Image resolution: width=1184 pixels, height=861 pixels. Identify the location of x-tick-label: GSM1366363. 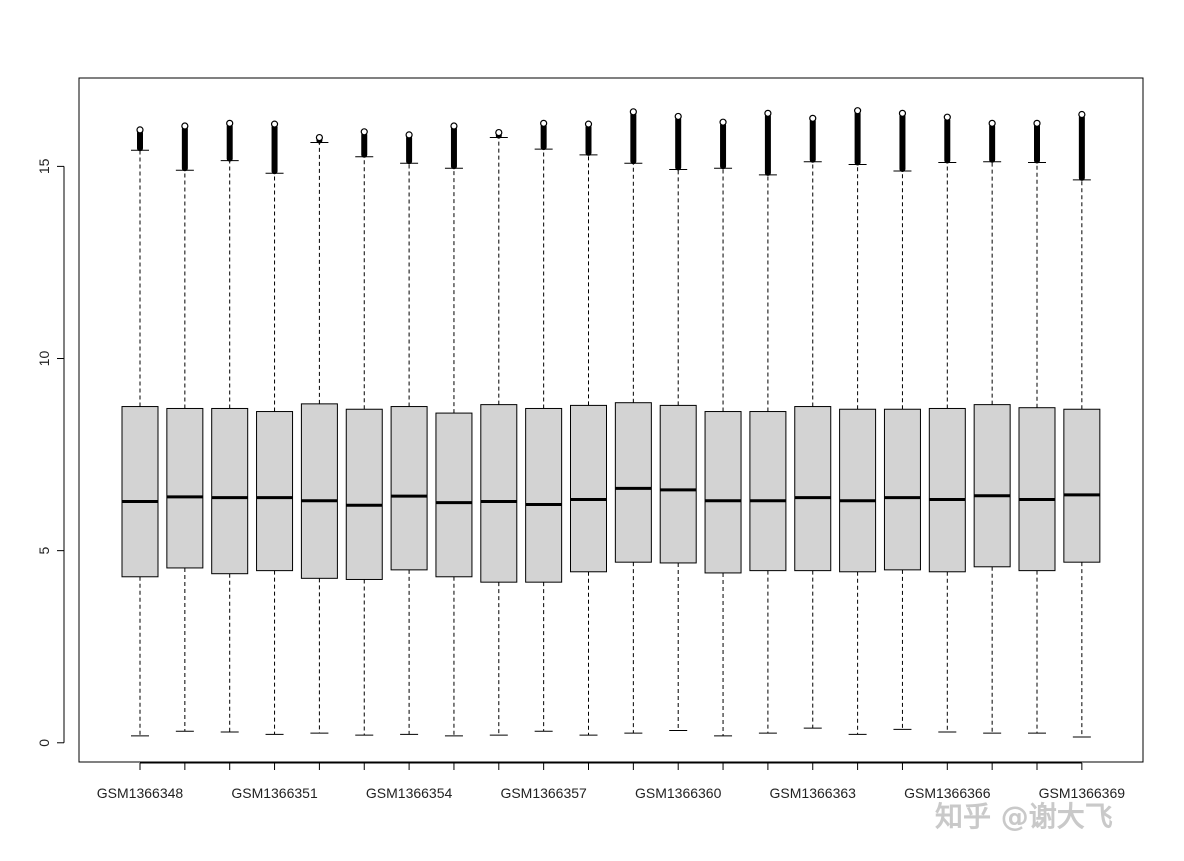
(813, 793).